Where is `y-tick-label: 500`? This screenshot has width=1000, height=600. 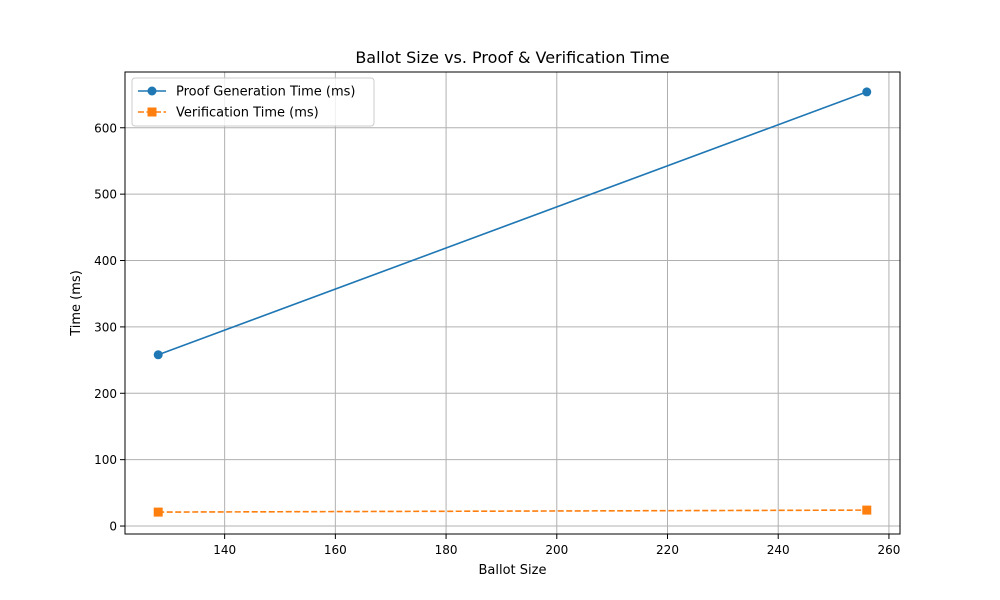 y-tick-label: 500 is located at coordinates (105, 195).